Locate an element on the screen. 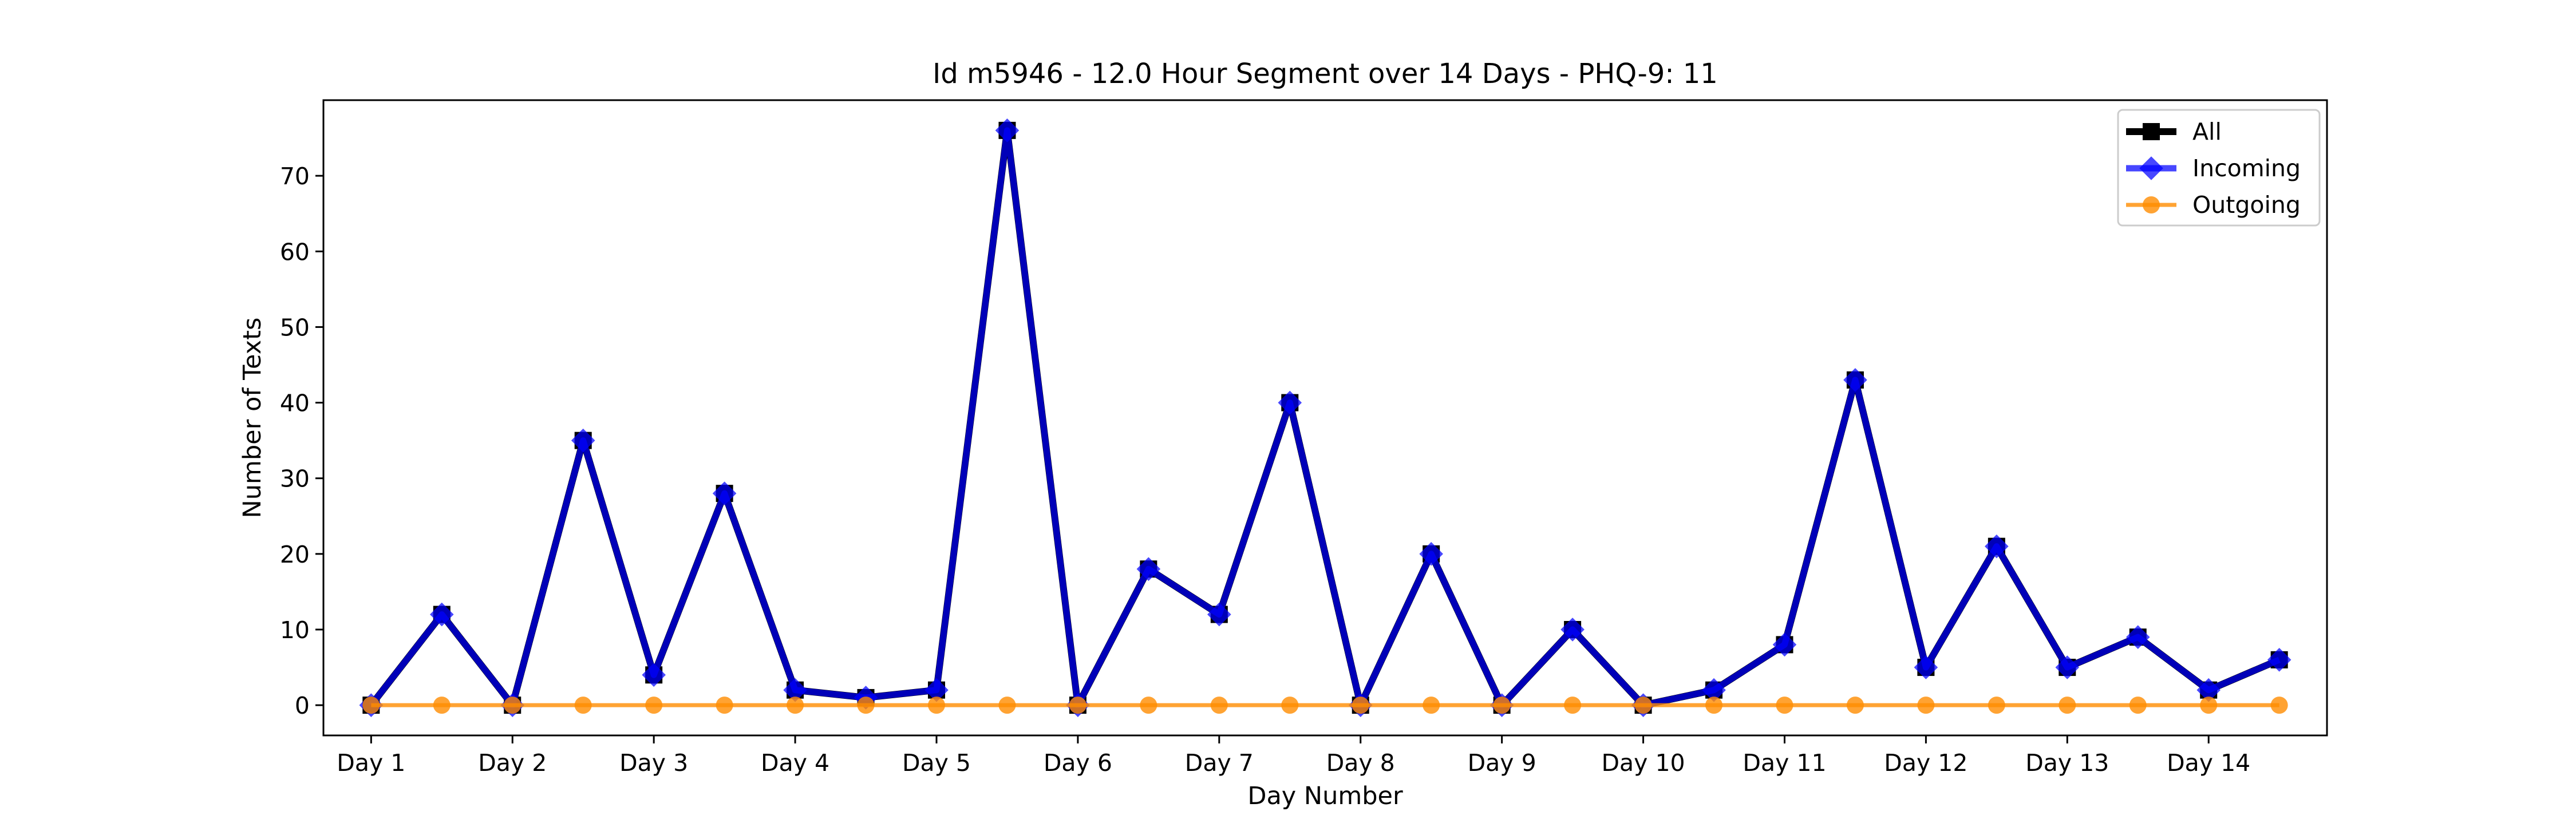 Image resolution: width=2576 pixels, height=827 pixels. x-tick-label: Day 13 is located at coordinates (2067, 763).